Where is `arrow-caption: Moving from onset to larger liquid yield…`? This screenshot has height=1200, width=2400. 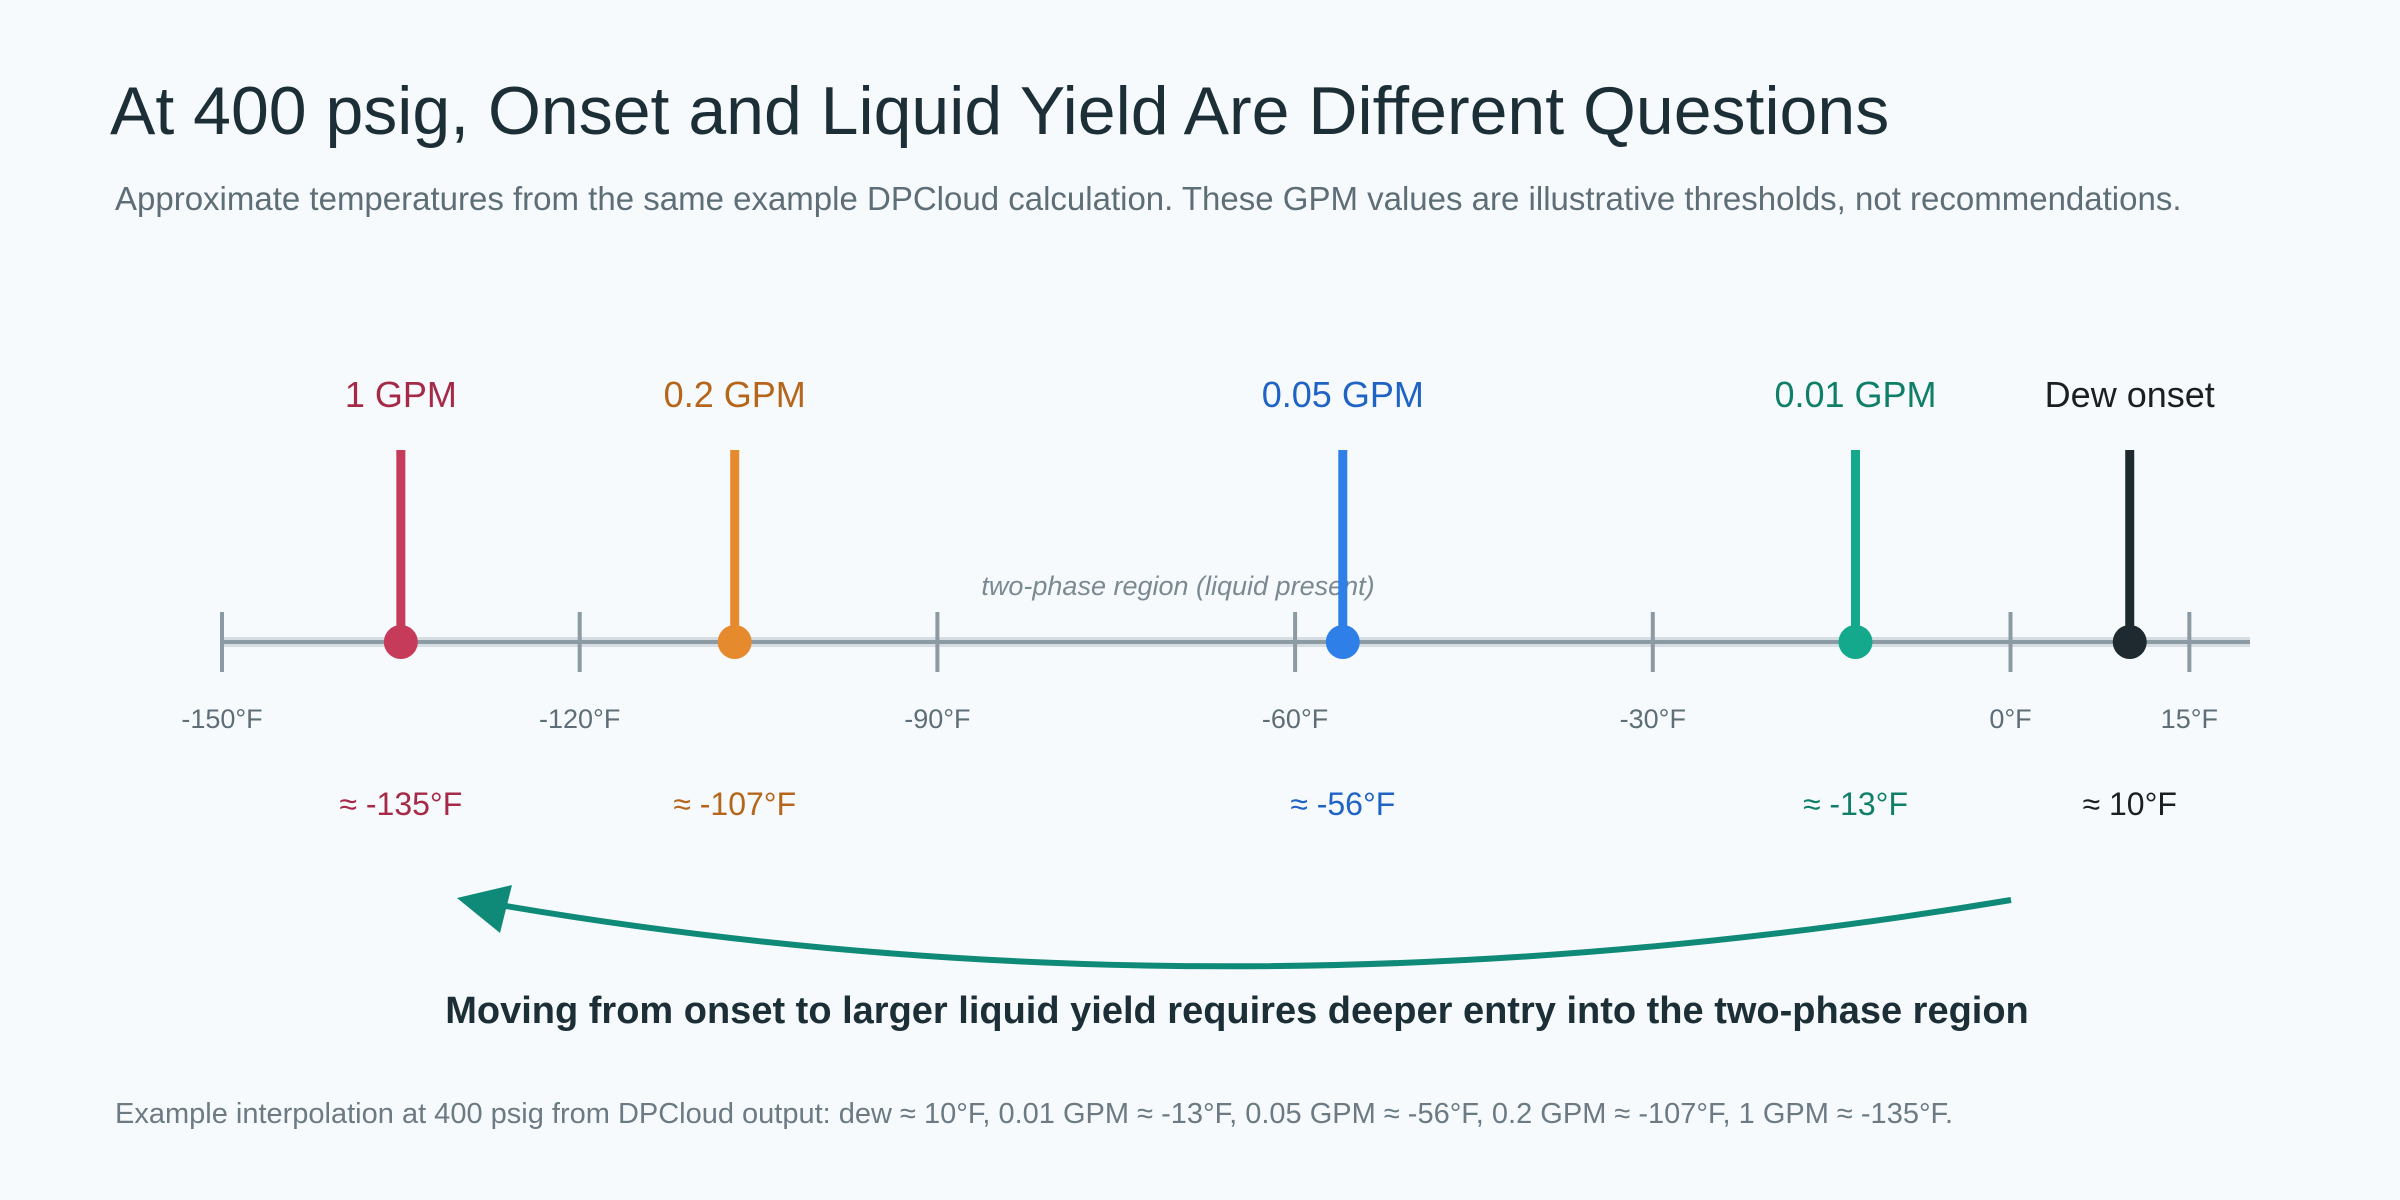
arrow-caption: Moving from onset to larger liquid yield… is located at coordinates (1237, 1011).